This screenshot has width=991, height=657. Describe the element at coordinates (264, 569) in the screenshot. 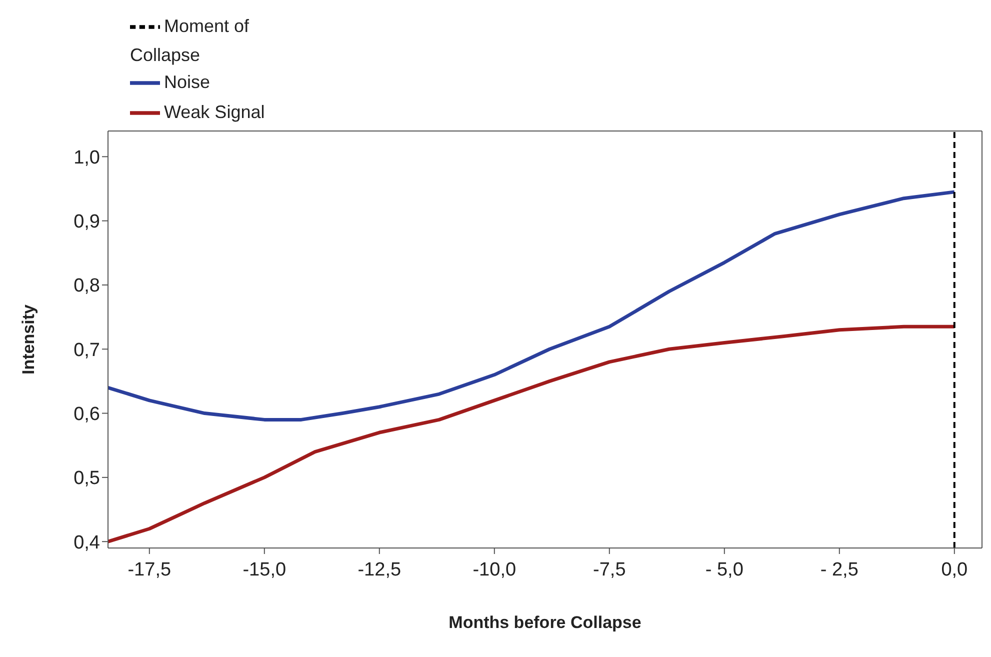

I see `x-tick-label: -15,0` at that location.